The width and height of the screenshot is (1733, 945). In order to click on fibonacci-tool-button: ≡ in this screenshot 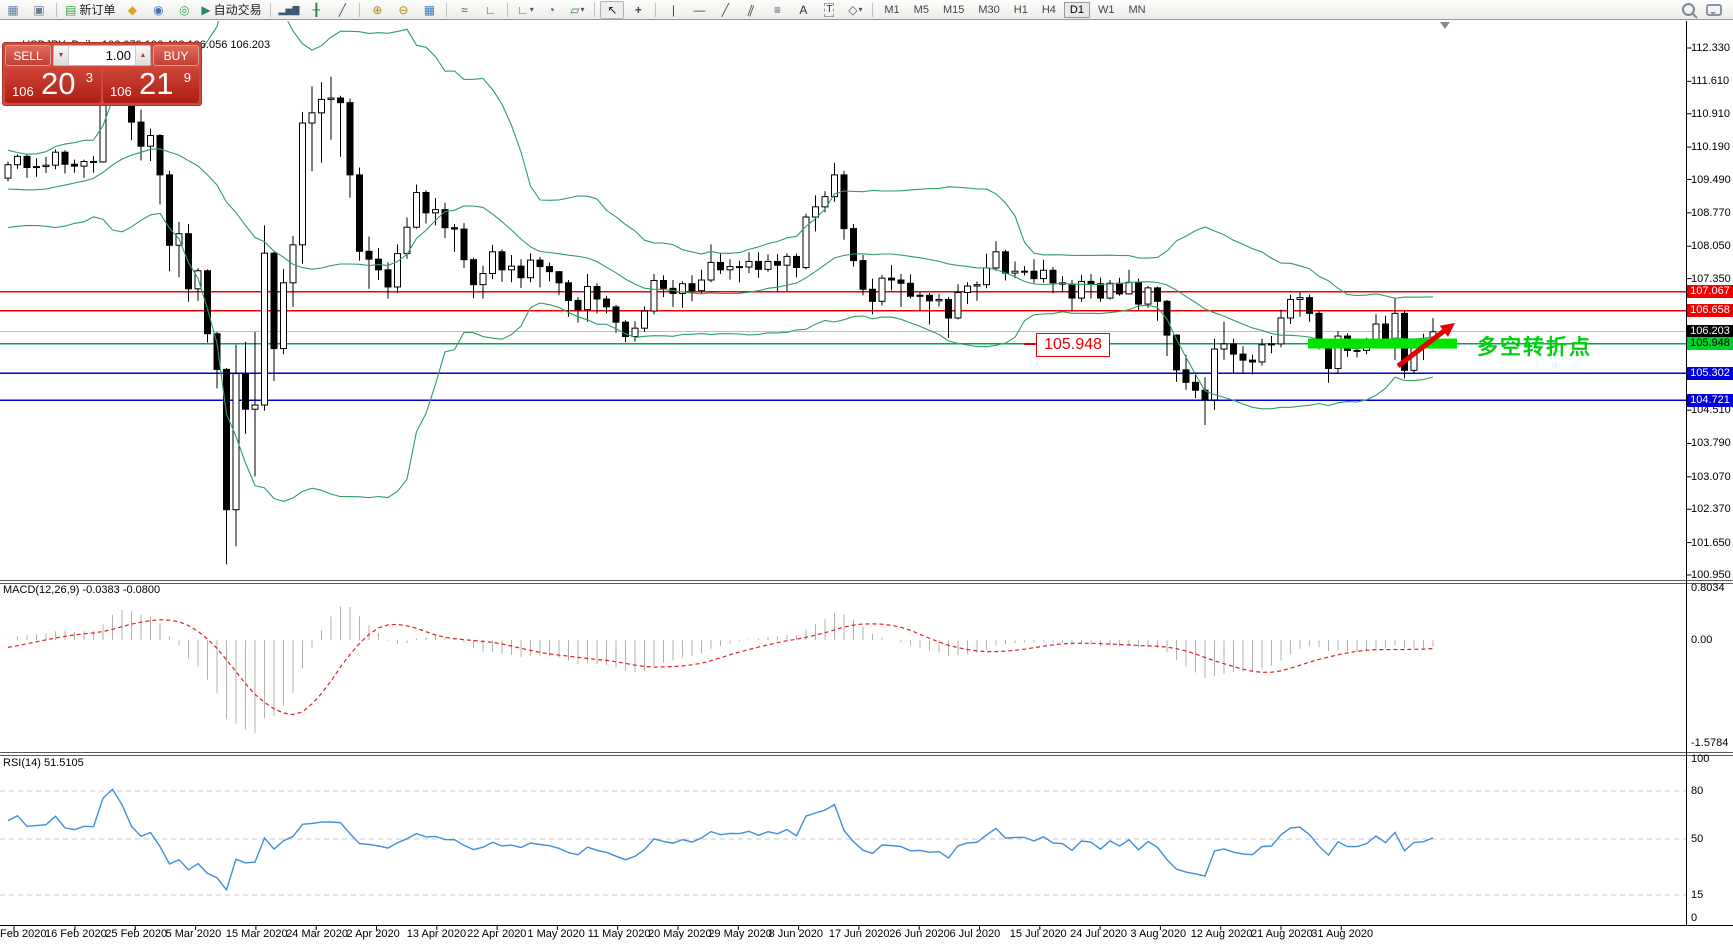, I will do `click(777, 10)`.